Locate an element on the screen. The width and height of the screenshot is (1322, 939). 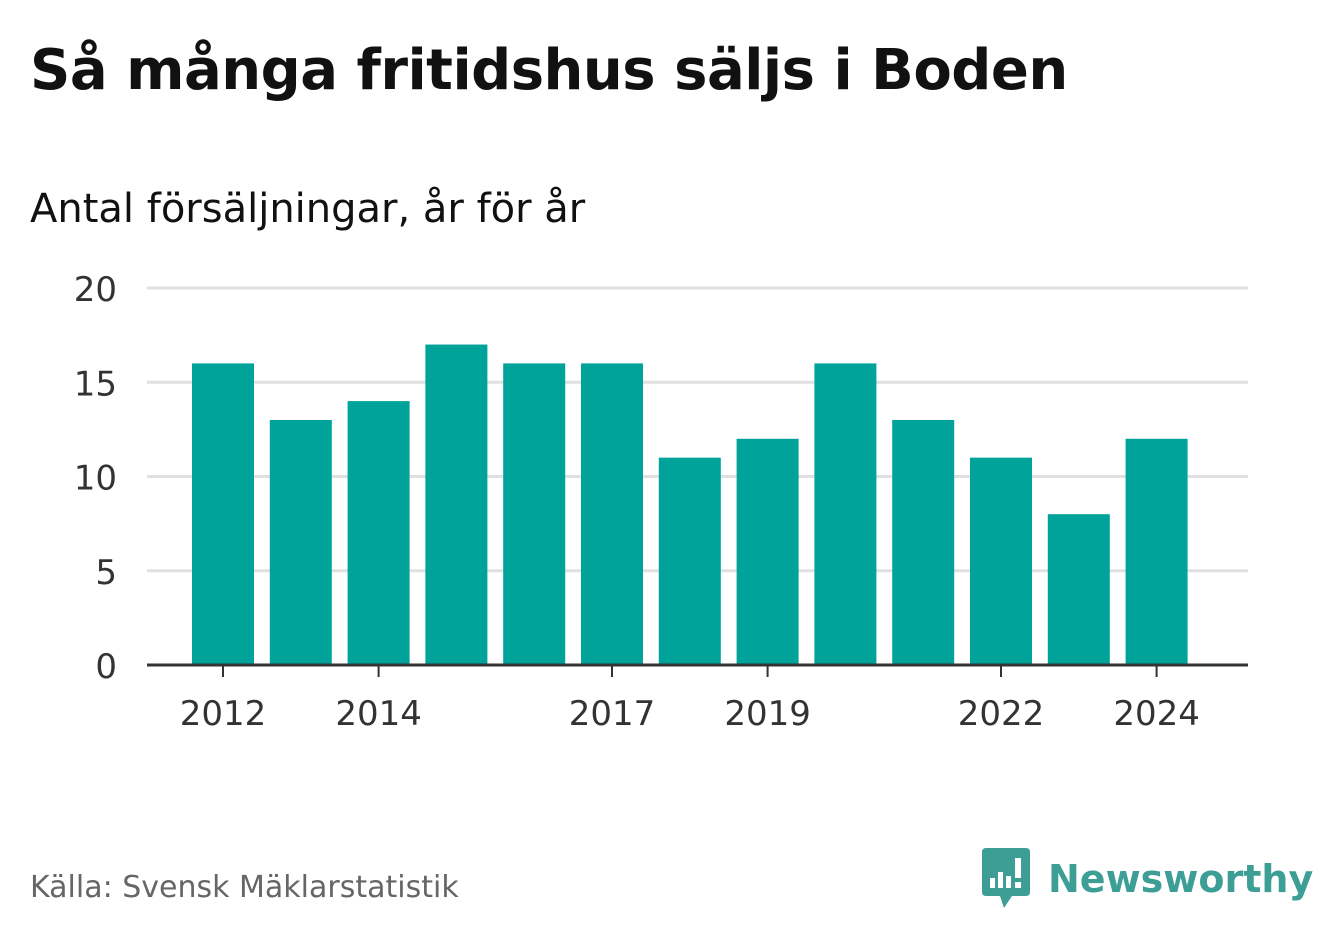
x-tick-label: 2022 is located at coordinates (1001, 714).